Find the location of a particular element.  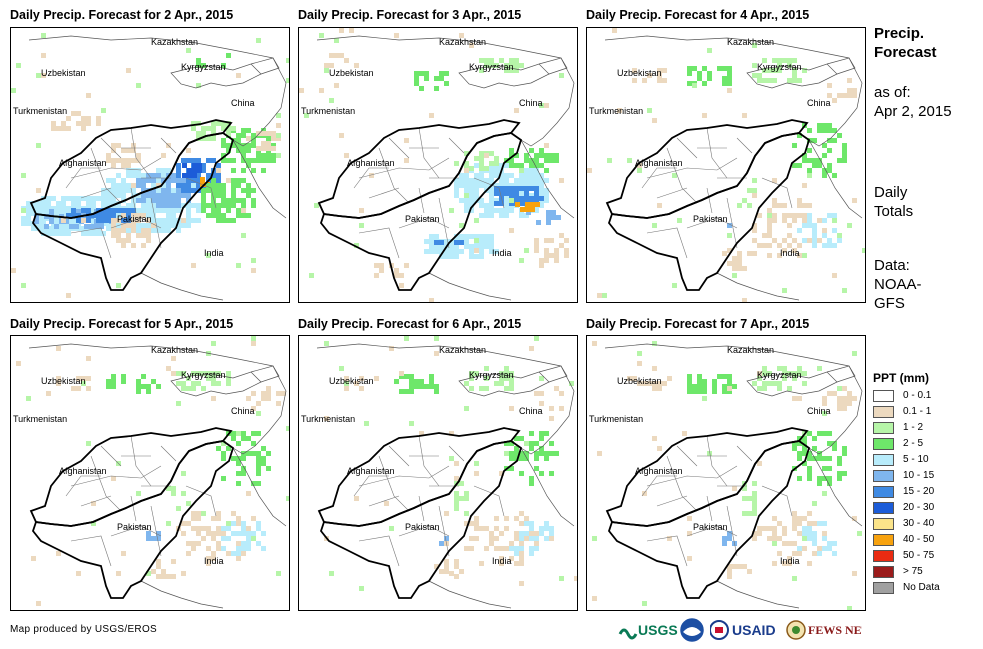

usaid-logo: USAID is located at coordinates (748, 630).